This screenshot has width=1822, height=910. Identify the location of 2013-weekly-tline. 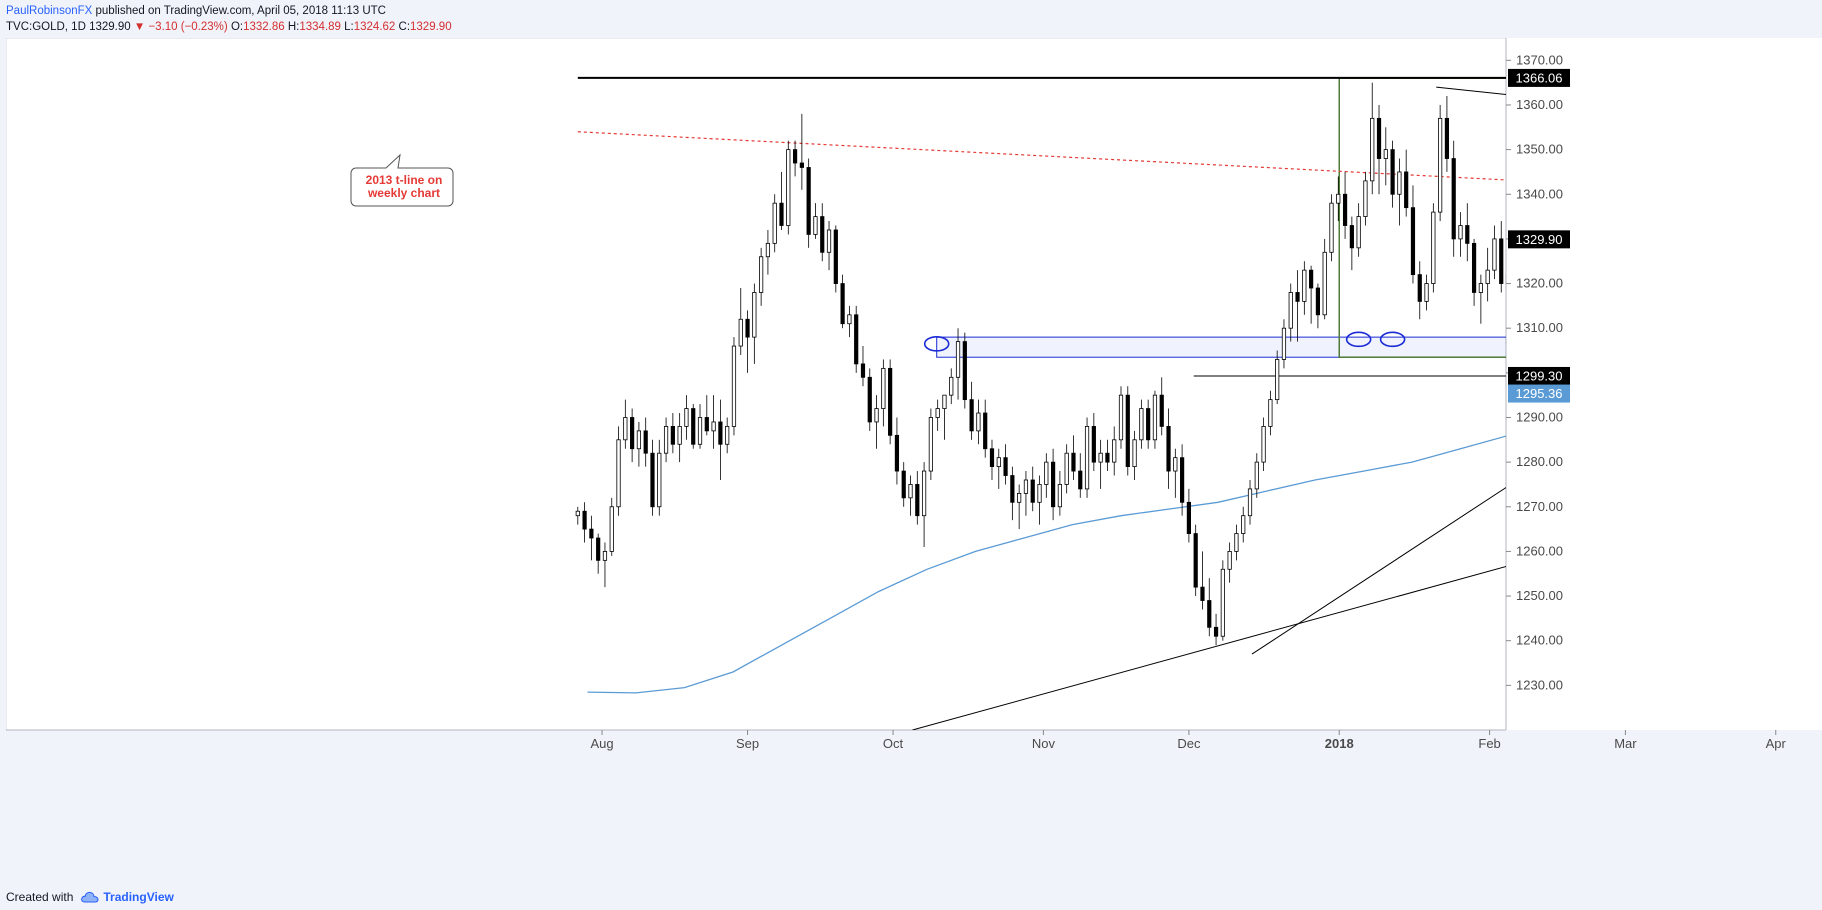
(1041, 156).